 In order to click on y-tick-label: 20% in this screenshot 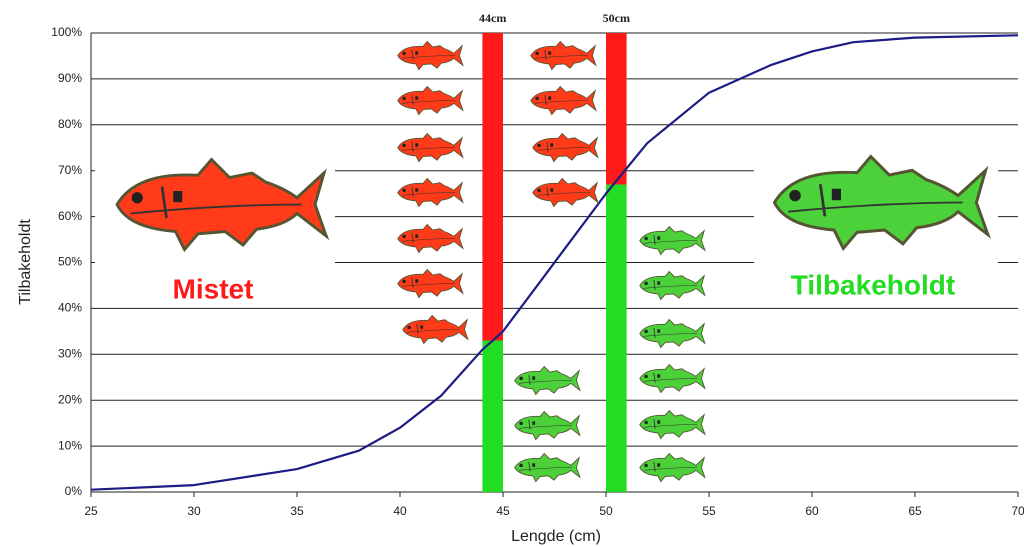, I will do `click(70, 399)`.